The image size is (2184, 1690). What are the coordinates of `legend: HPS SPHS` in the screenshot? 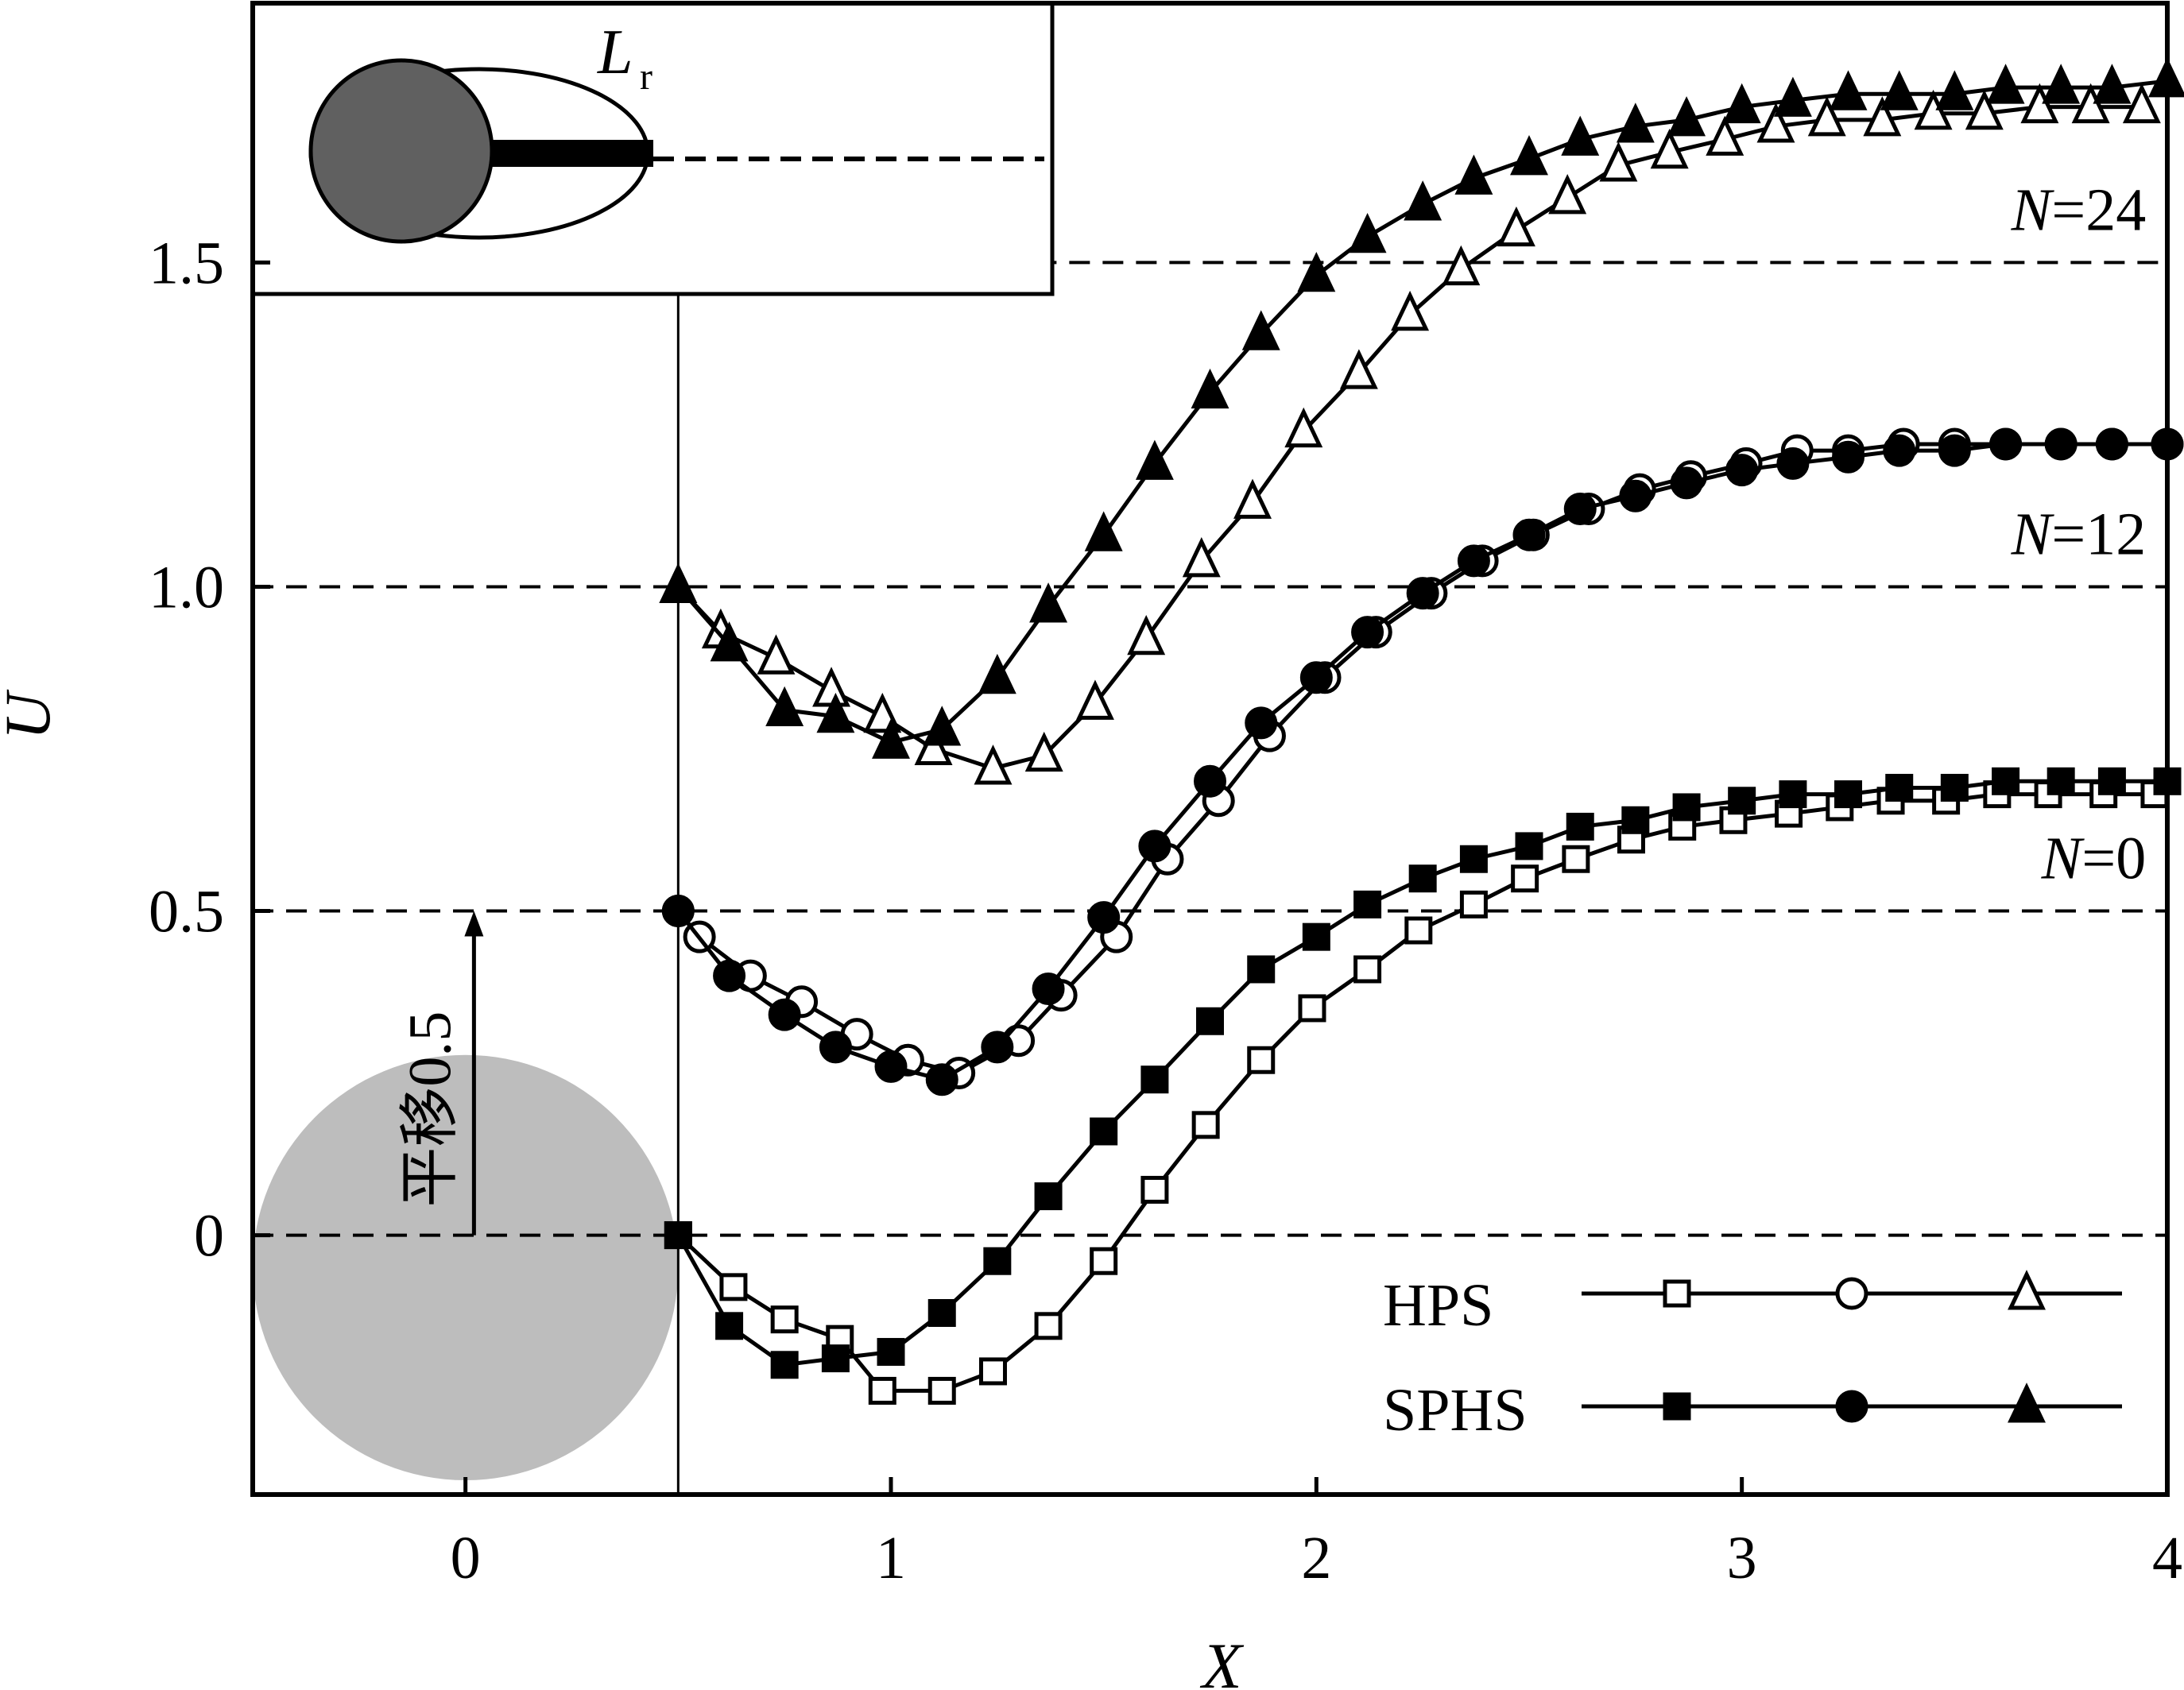 It's located at (1752, 1357).